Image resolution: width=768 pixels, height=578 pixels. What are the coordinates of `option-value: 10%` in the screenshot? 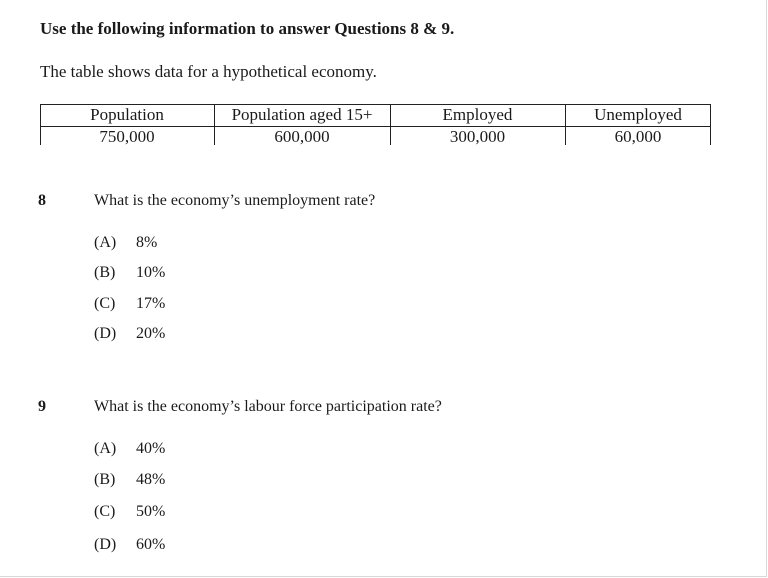 It's located at (151, 272).